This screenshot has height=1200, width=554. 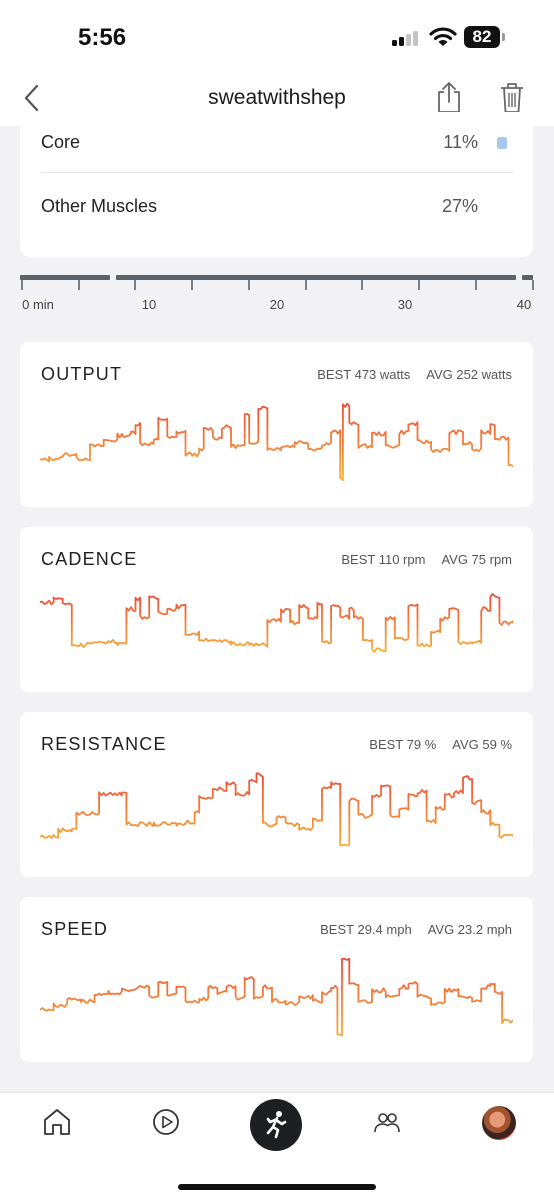 I want to click on speed-chart, so click(x=276, y=997).